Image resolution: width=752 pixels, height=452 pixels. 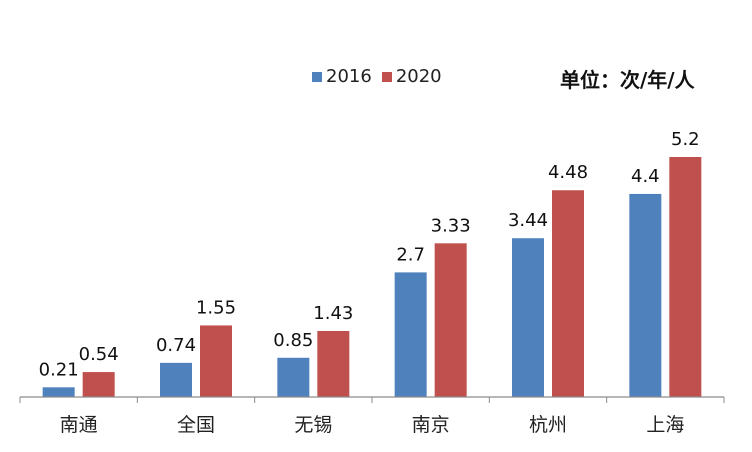 What do you see at coordinates (418, 76) in the screenshot?
I see `legend-label-2020: 2020` at bounding box center [418, 76].